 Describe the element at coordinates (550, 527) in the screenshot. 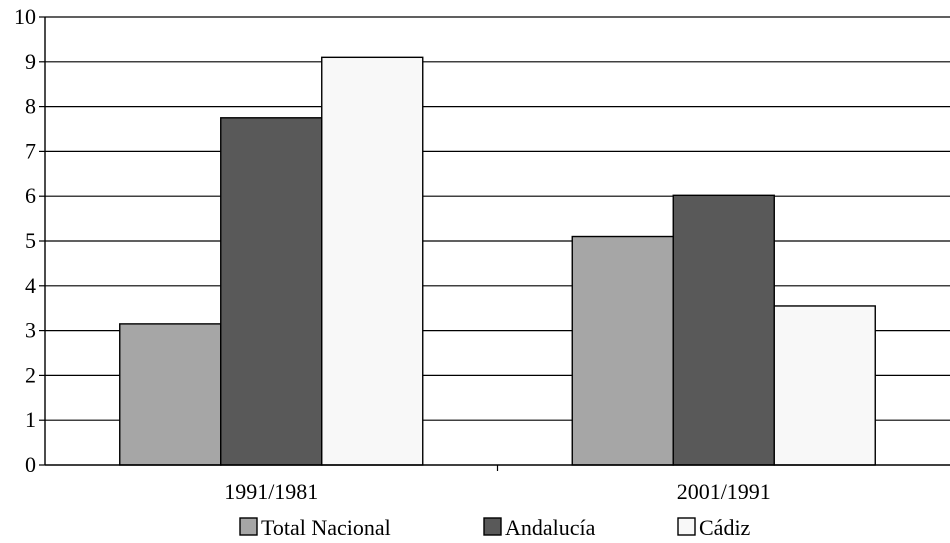

I see `legend-label: Andalucía` at that location.